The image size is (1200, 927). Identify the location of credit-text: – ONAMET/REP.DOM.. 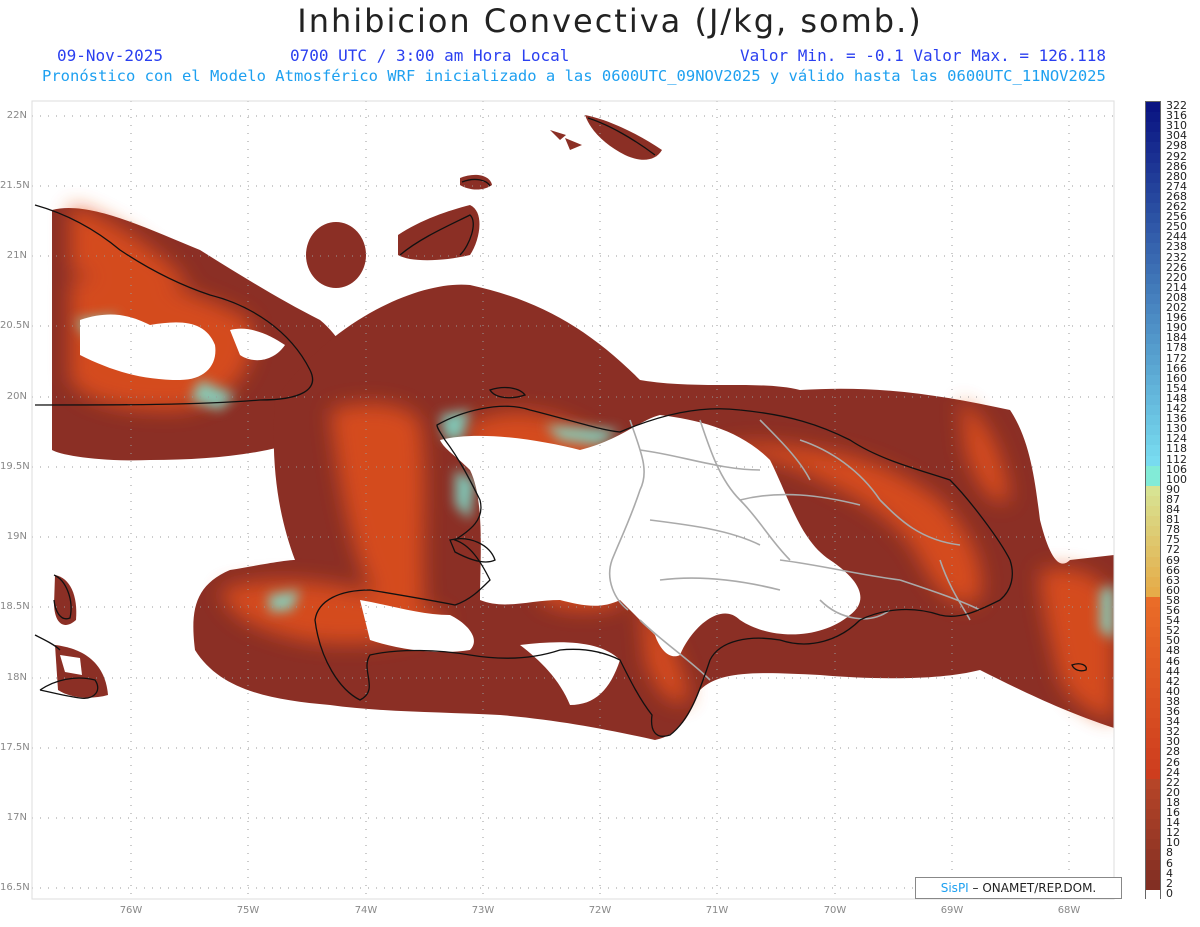
(1032, 888).